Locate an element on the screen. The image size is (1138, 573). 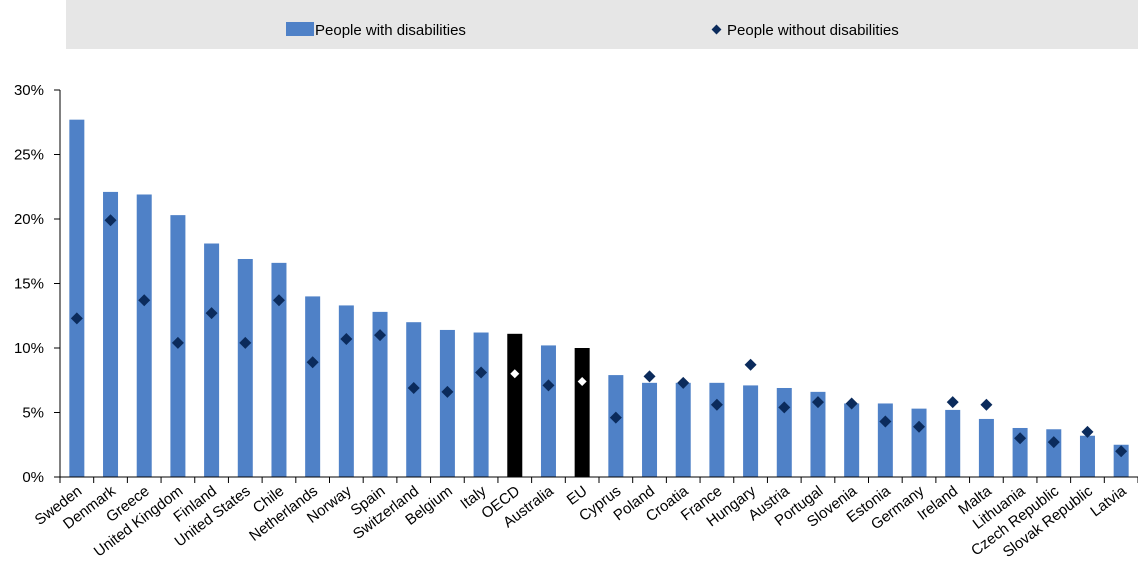
marker-estonia is located at coordinates (885, 421).